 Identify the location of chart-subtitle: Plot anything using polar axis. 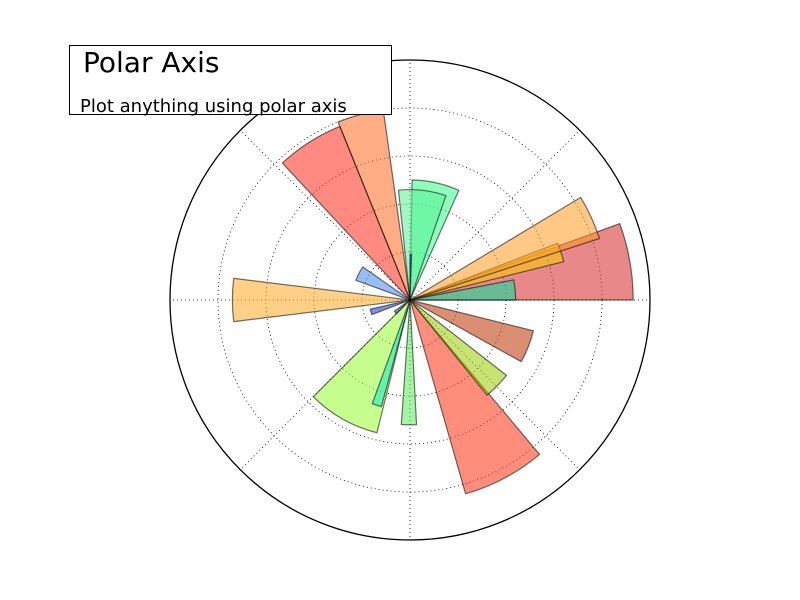
(213, 106).